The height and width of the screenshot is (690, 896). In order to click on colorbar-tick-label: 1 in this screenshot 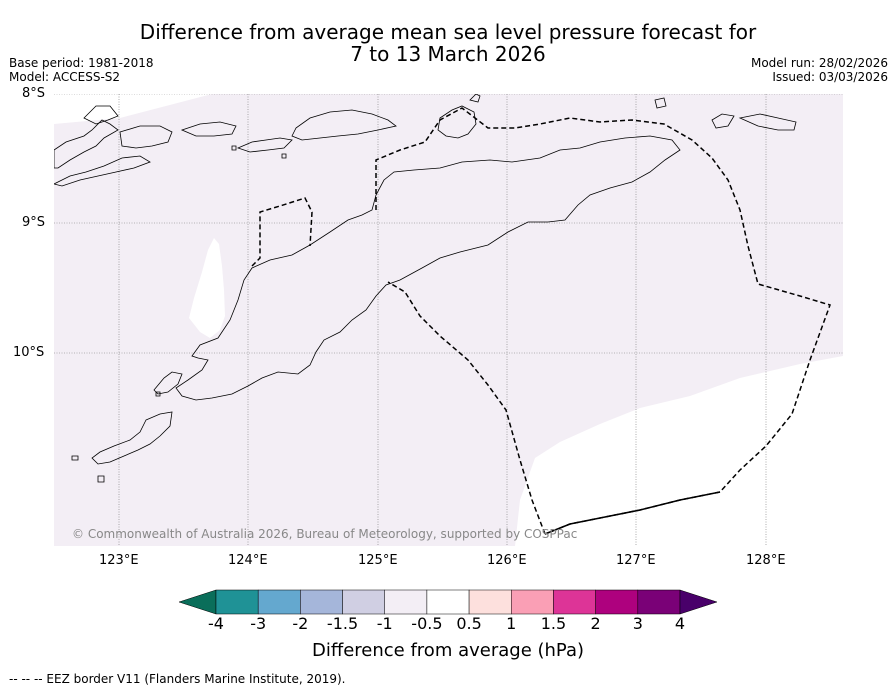, I will do `click(511, 623)`.